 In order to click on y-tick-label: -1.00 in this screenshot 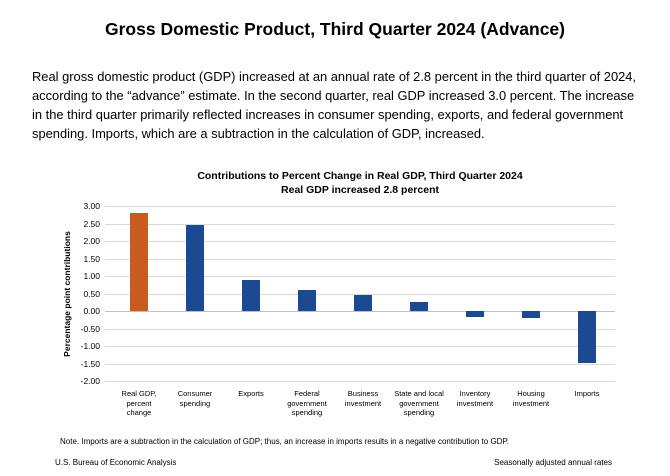, I will do `click(90, 346)`.